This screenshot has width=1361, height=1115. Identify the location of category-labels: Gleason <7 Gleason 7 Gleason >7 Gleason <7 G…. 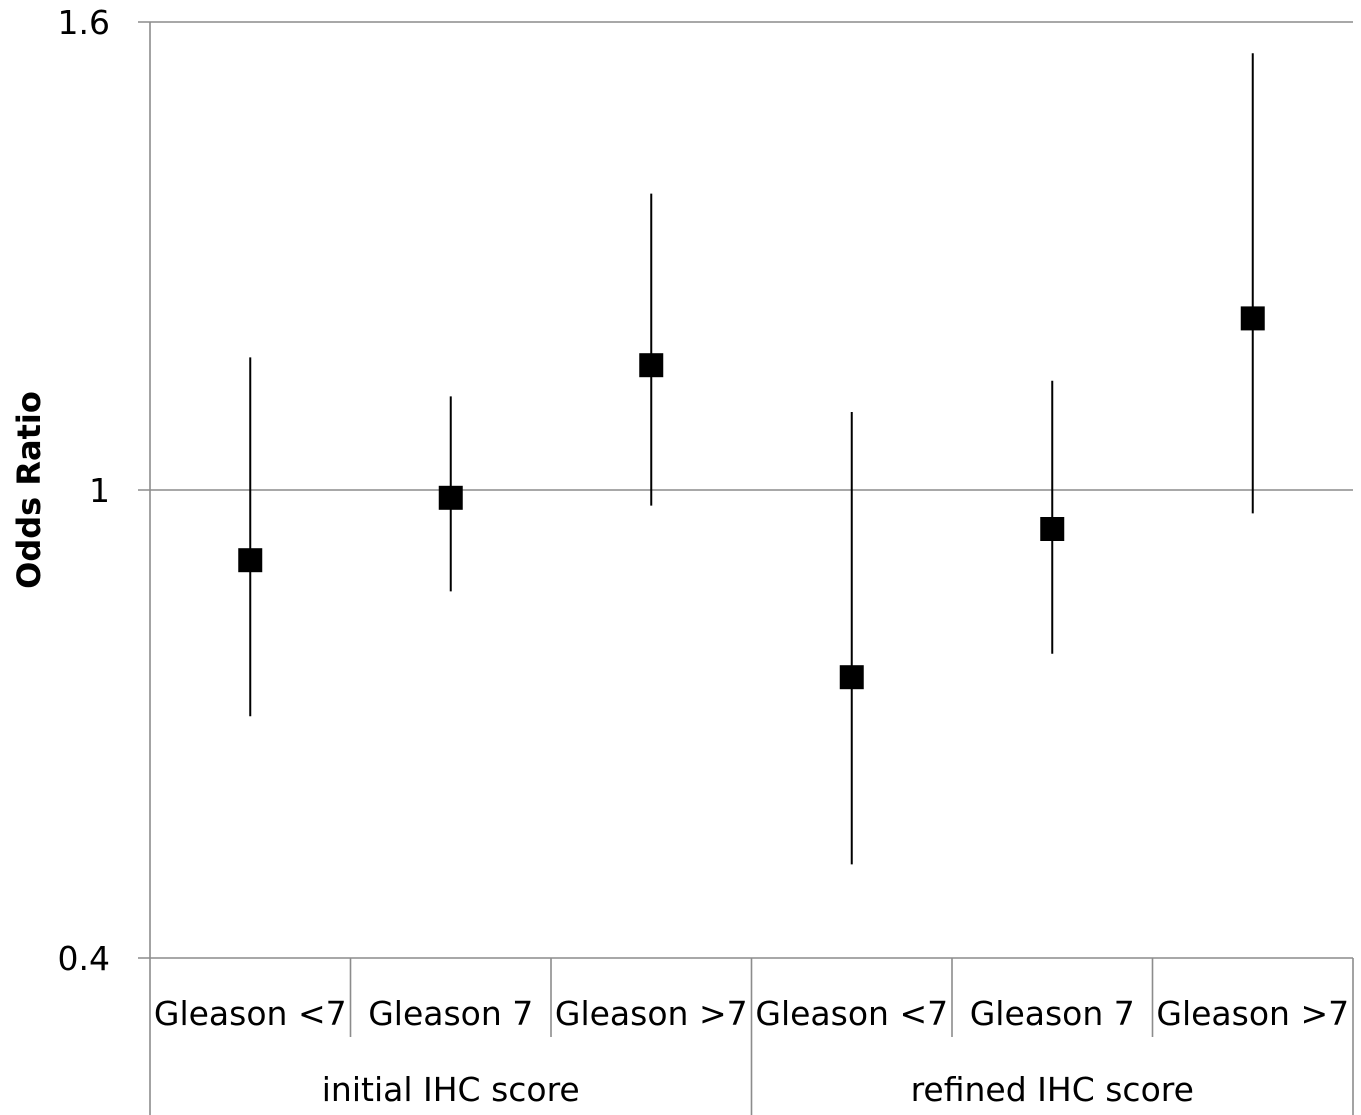
(751, 1051).